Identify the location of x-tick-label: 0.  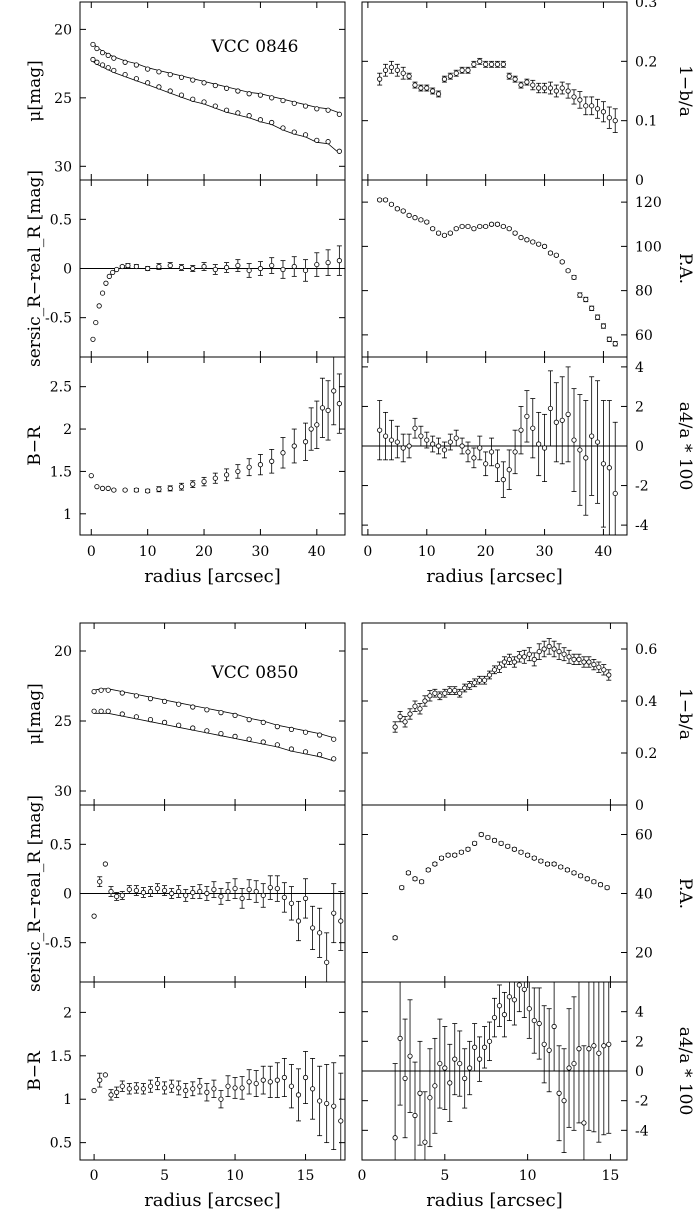
(367, 552).